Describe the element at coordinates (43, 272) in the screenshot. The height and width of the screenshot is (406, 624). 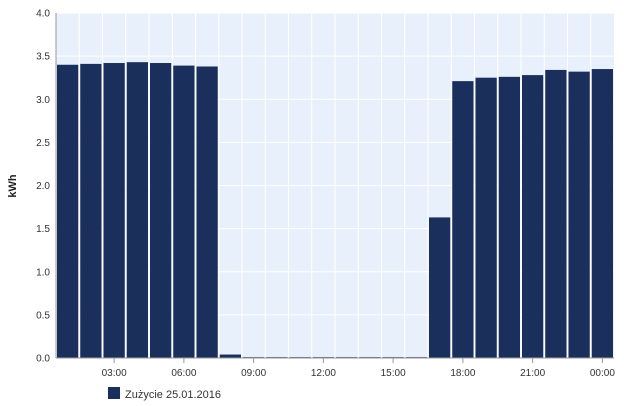
I see `y-tick-label: 1.0` at that location.